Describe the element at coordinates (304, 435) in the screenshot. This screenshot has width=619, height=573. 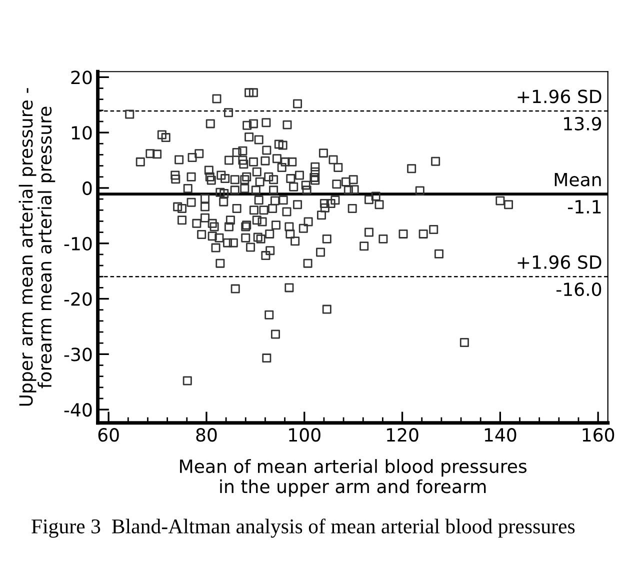
I see `x-tick-label: 100` at that location.